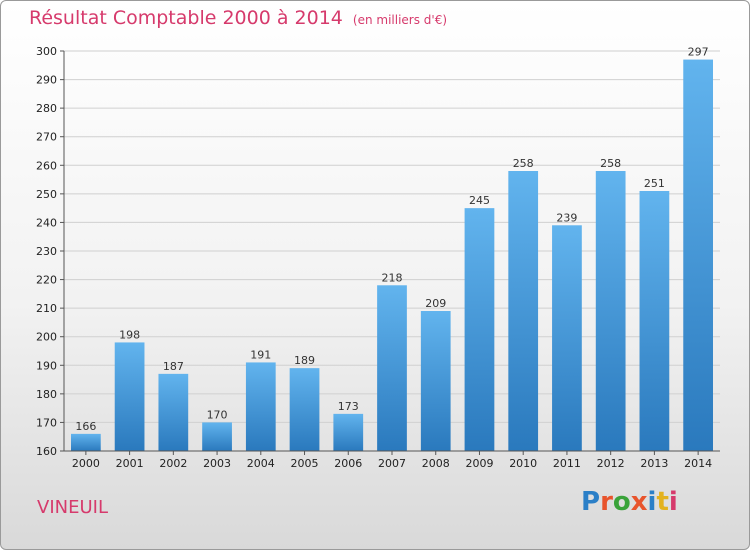 The image size is (750, 550). I want to click on x-tick-label-2003: 2003, so click(217, 463).